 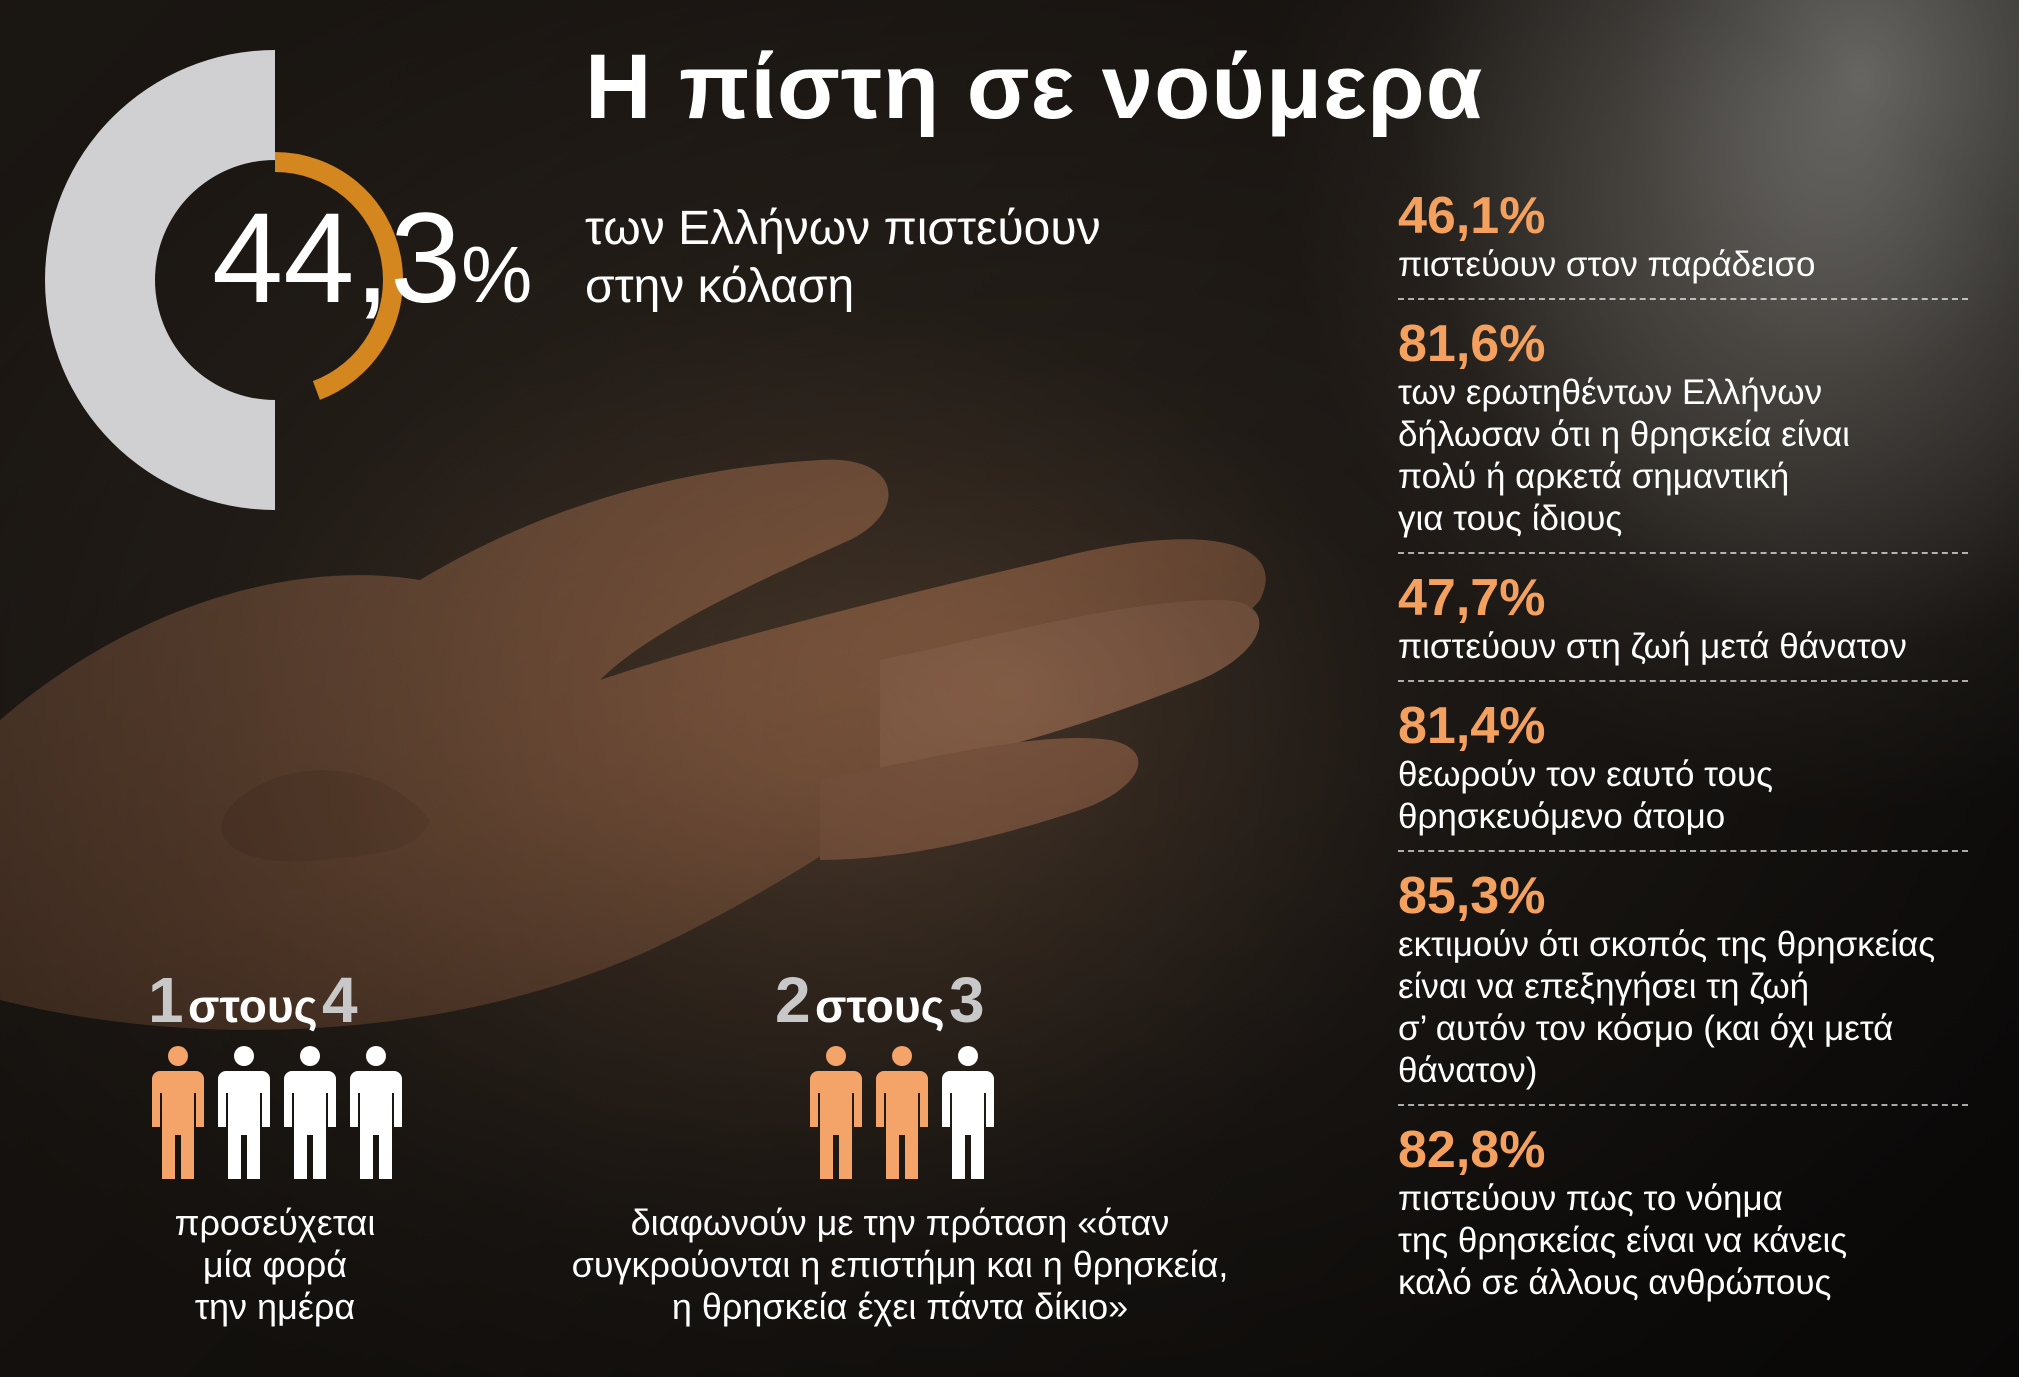 I want to click on stat-item: 46,1% πιστεύουν στον παράδεισο, so click(x=1683, y=244).